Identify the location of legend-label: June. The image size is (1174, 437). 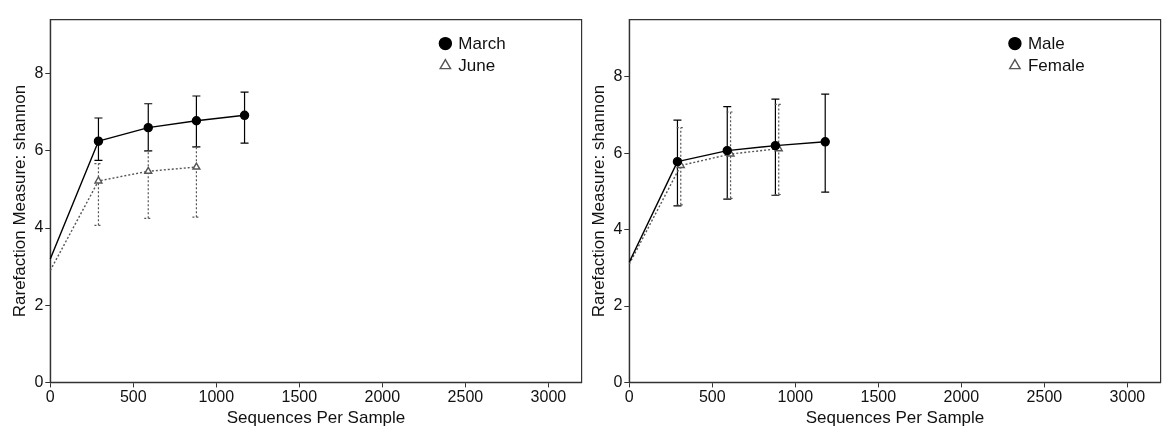
(477, 66).